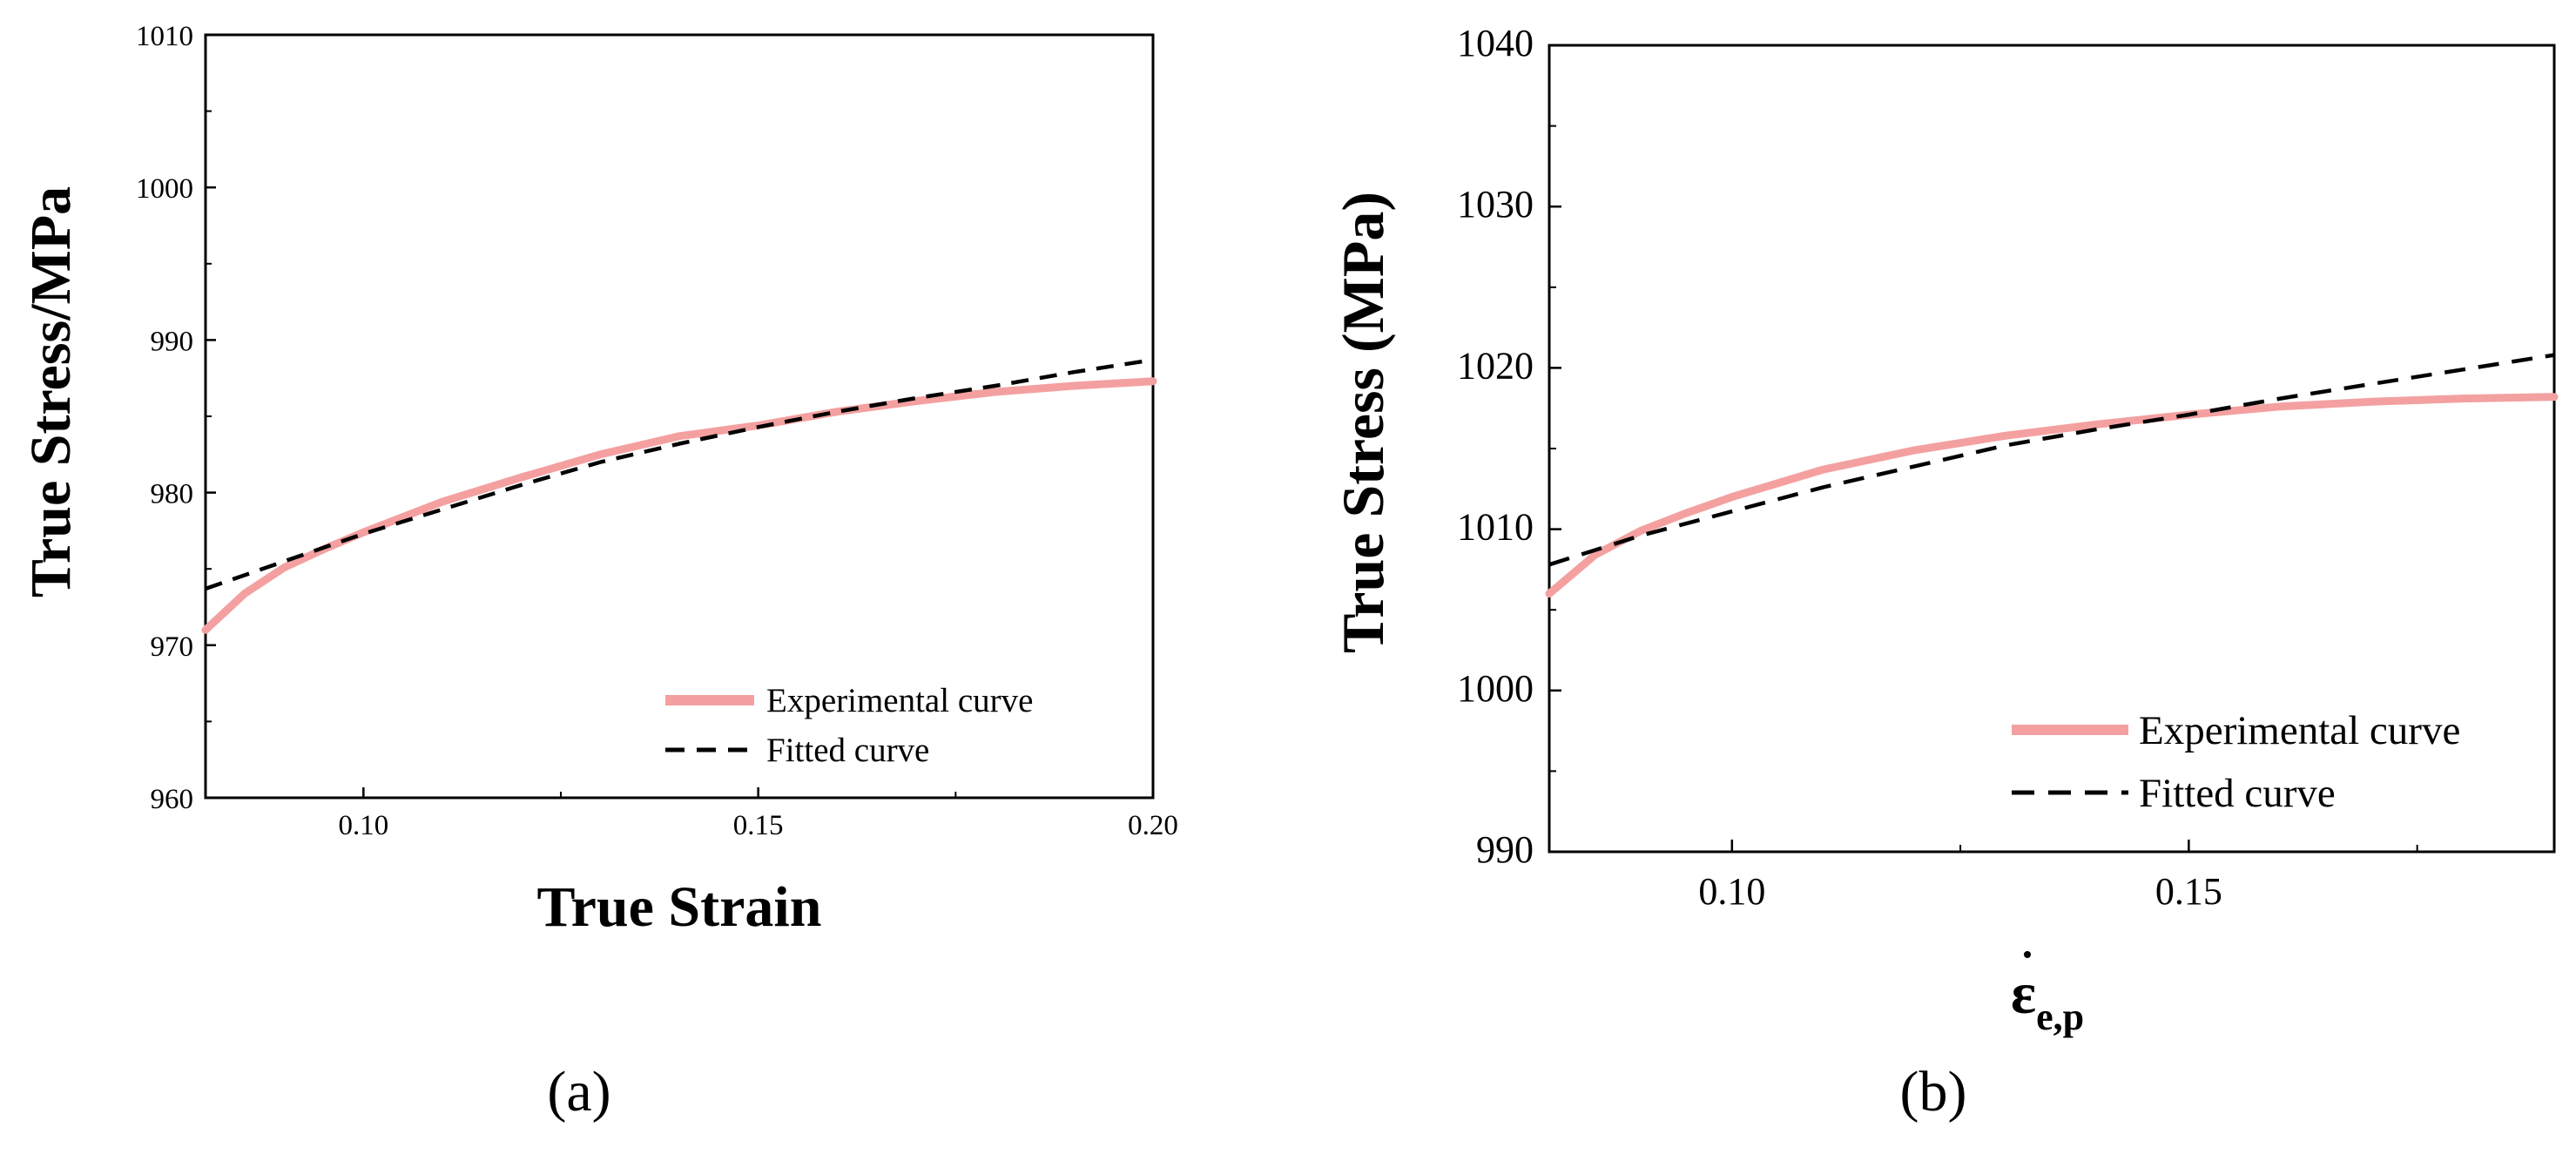  I want to click on y-tick-label: 980, so click(173, 495).